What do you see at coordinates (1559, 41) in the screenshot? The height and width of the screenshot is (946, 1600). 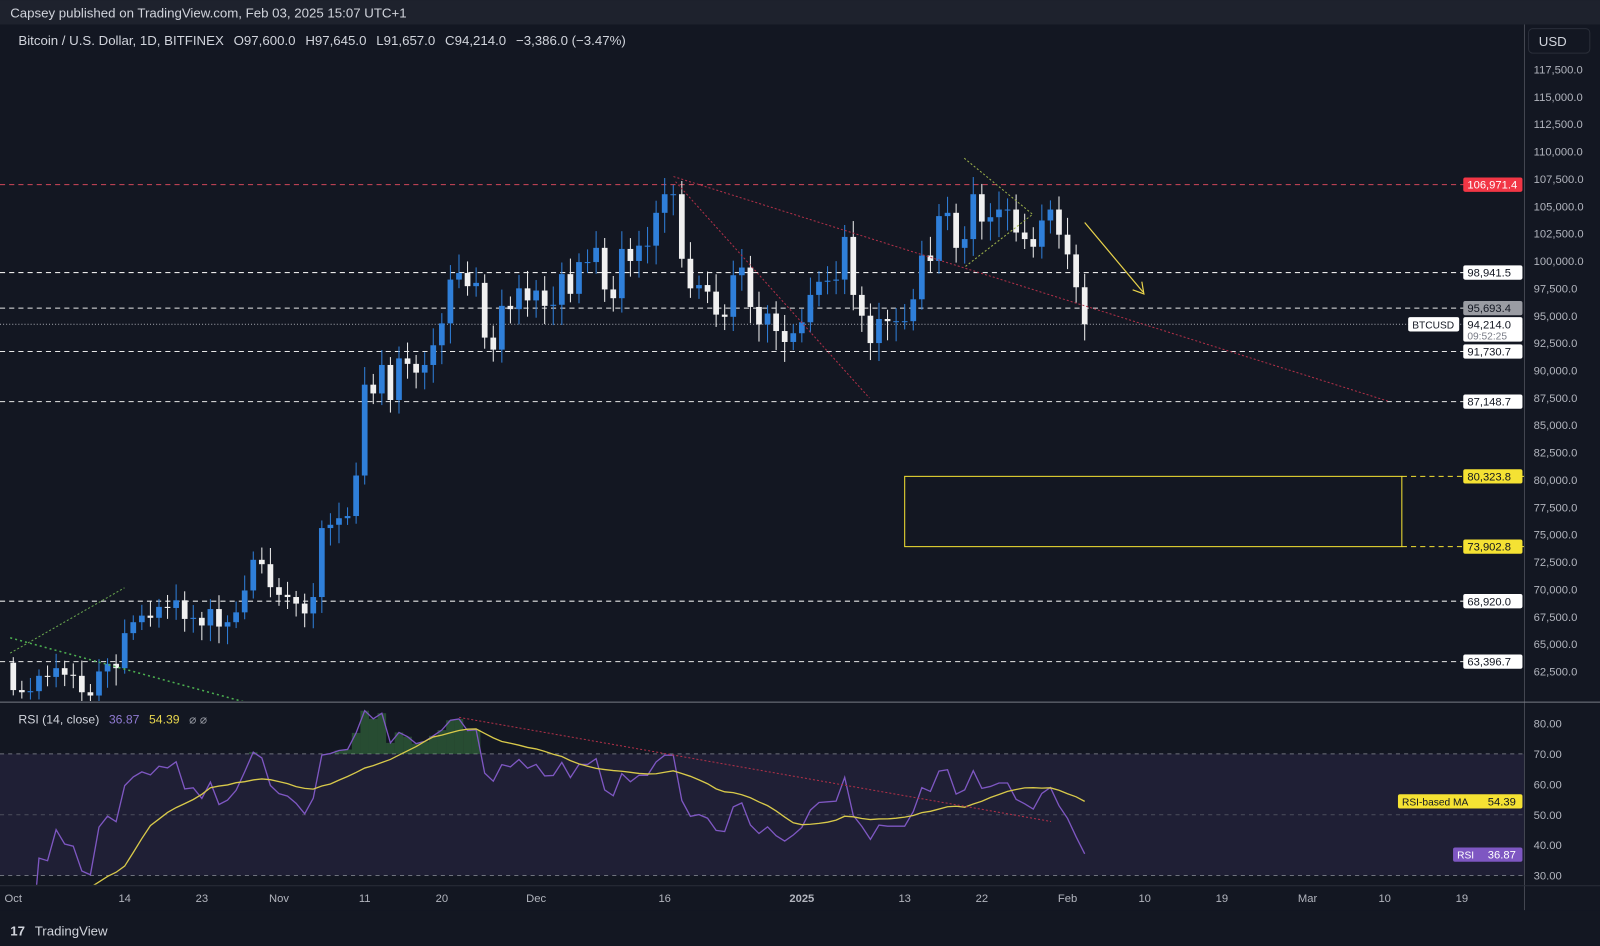 I see `currency-button: USD` at bounding box center [1559, 41].